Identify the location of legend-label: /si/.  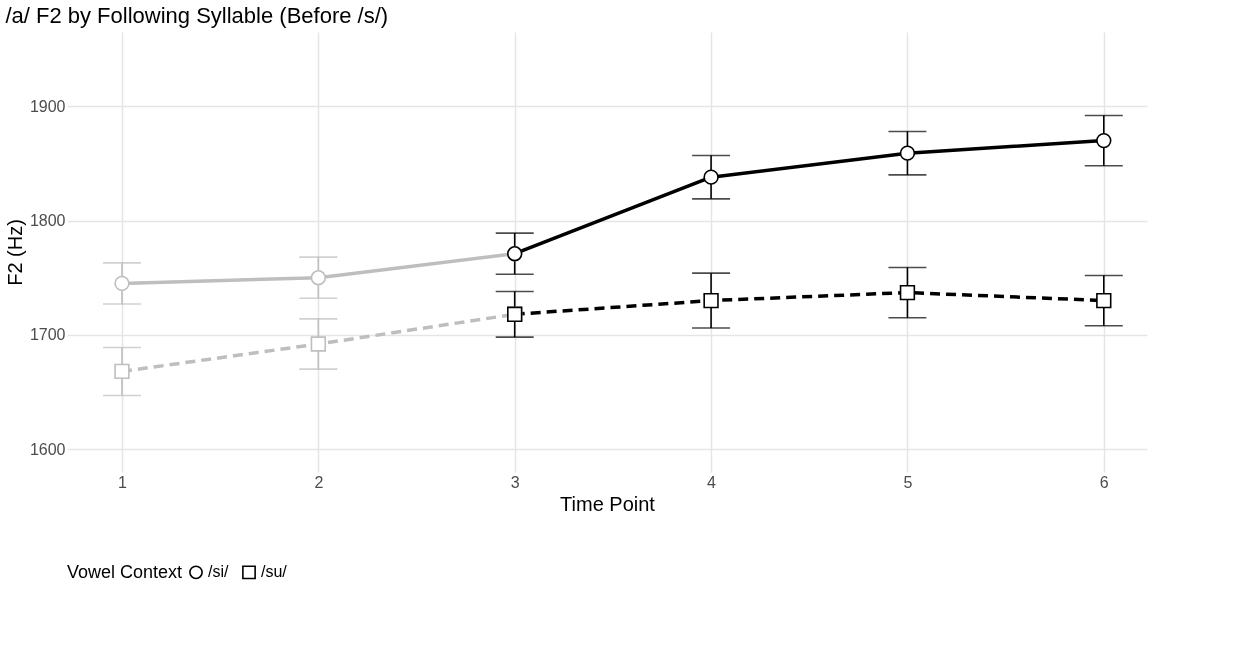
(218, 572).